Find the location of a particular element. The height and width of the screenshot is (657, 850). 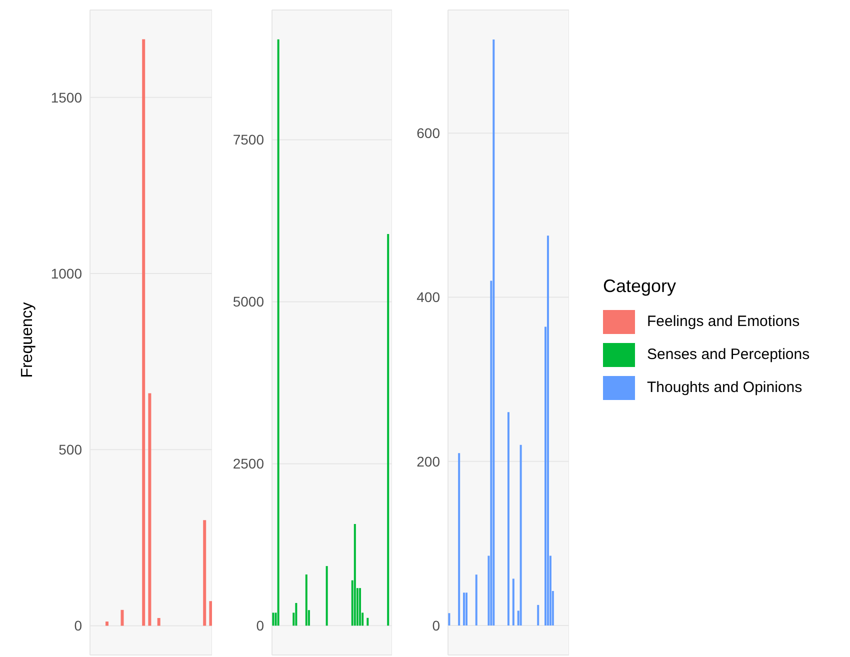

y-tick-label: 400 is located at coordinates (428, 297).